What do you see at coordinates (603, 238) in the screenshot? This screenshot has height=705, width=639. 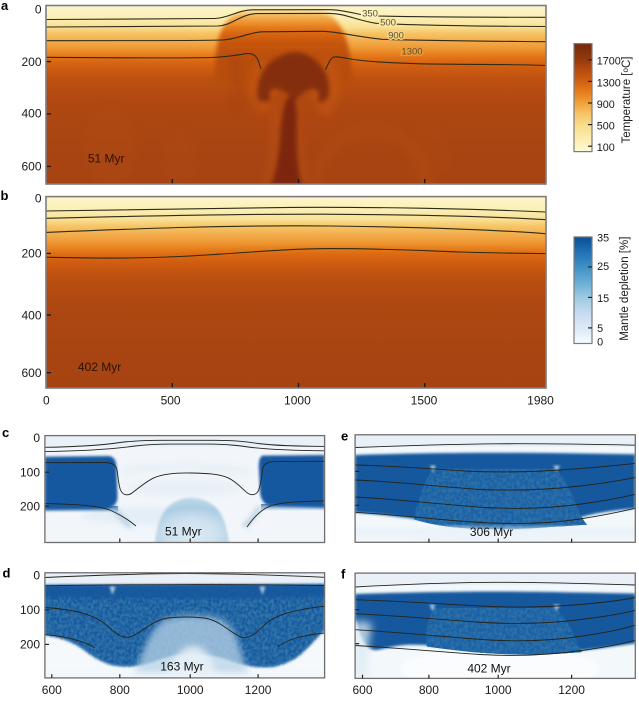 I see `svg-text: 35` at bounding box center [603, 238].